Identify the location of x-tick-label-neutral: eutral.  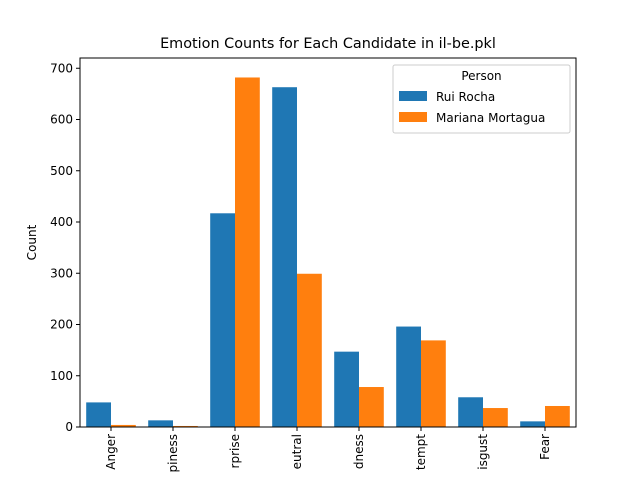
(297, 451).